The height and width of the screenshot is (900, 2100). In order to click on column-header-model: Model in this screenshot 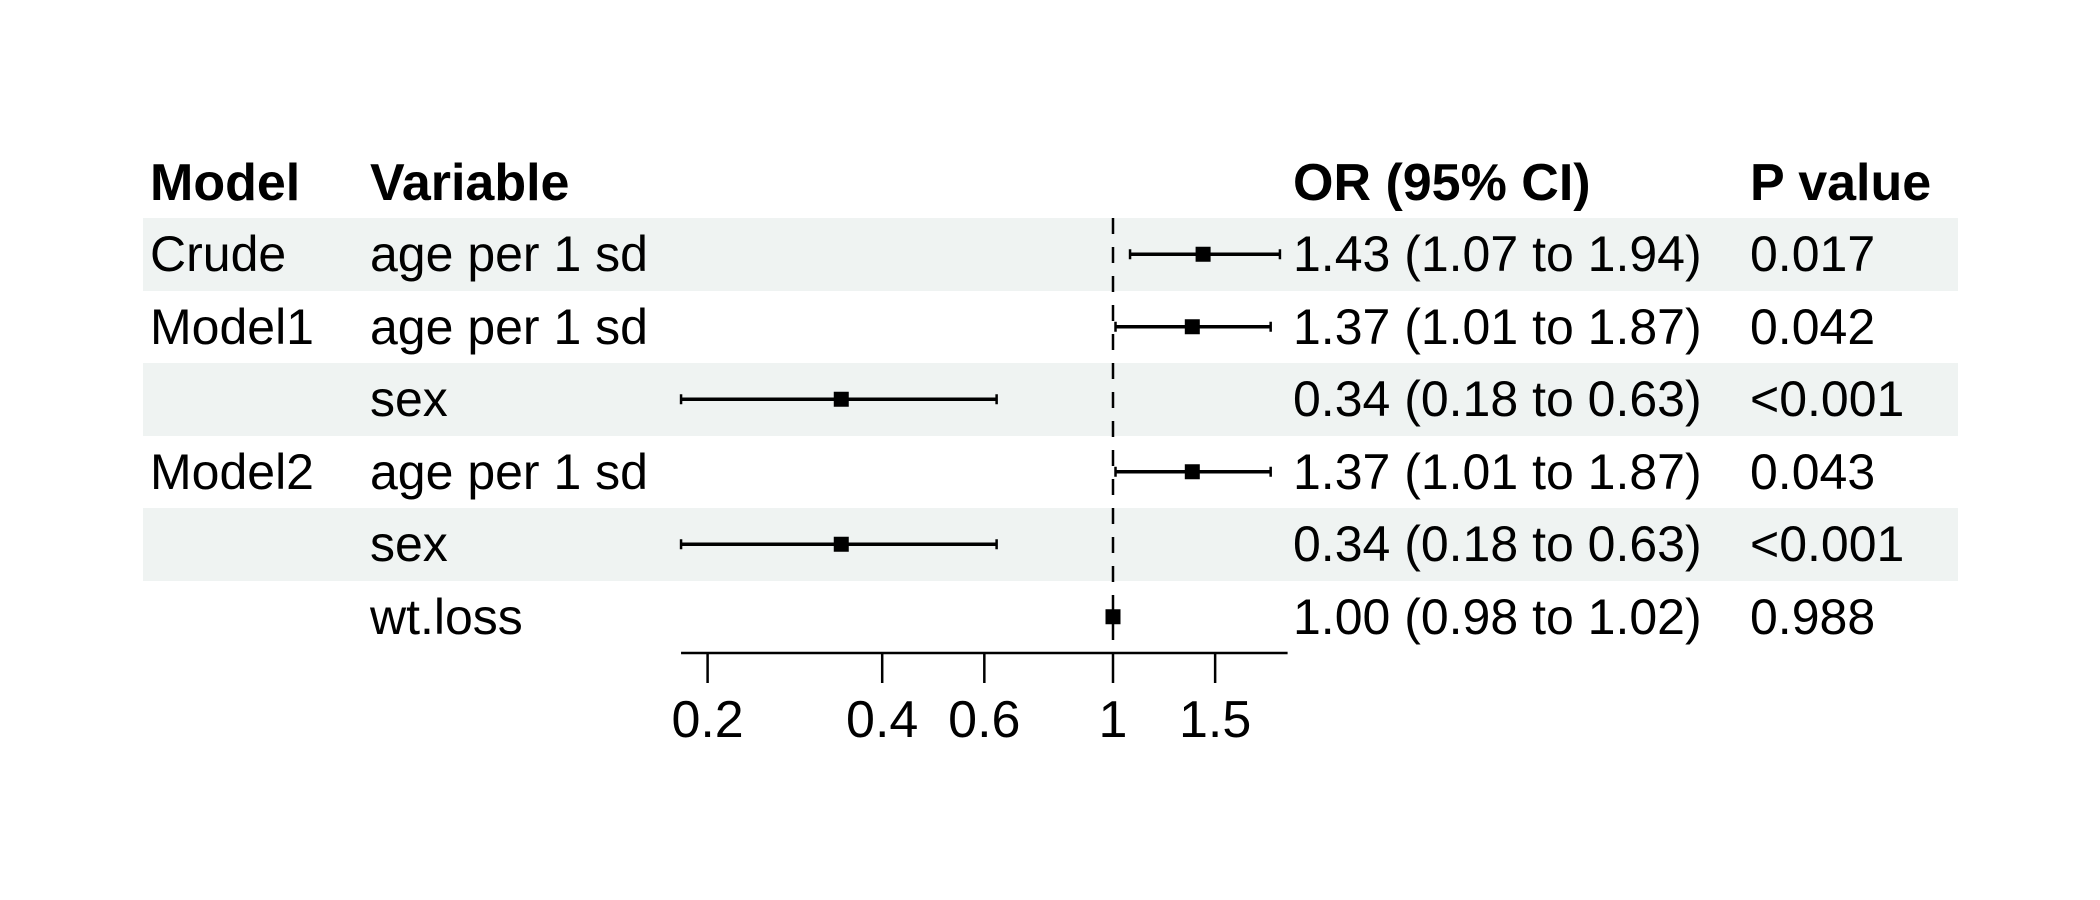, I will do `click(225, 183)`.